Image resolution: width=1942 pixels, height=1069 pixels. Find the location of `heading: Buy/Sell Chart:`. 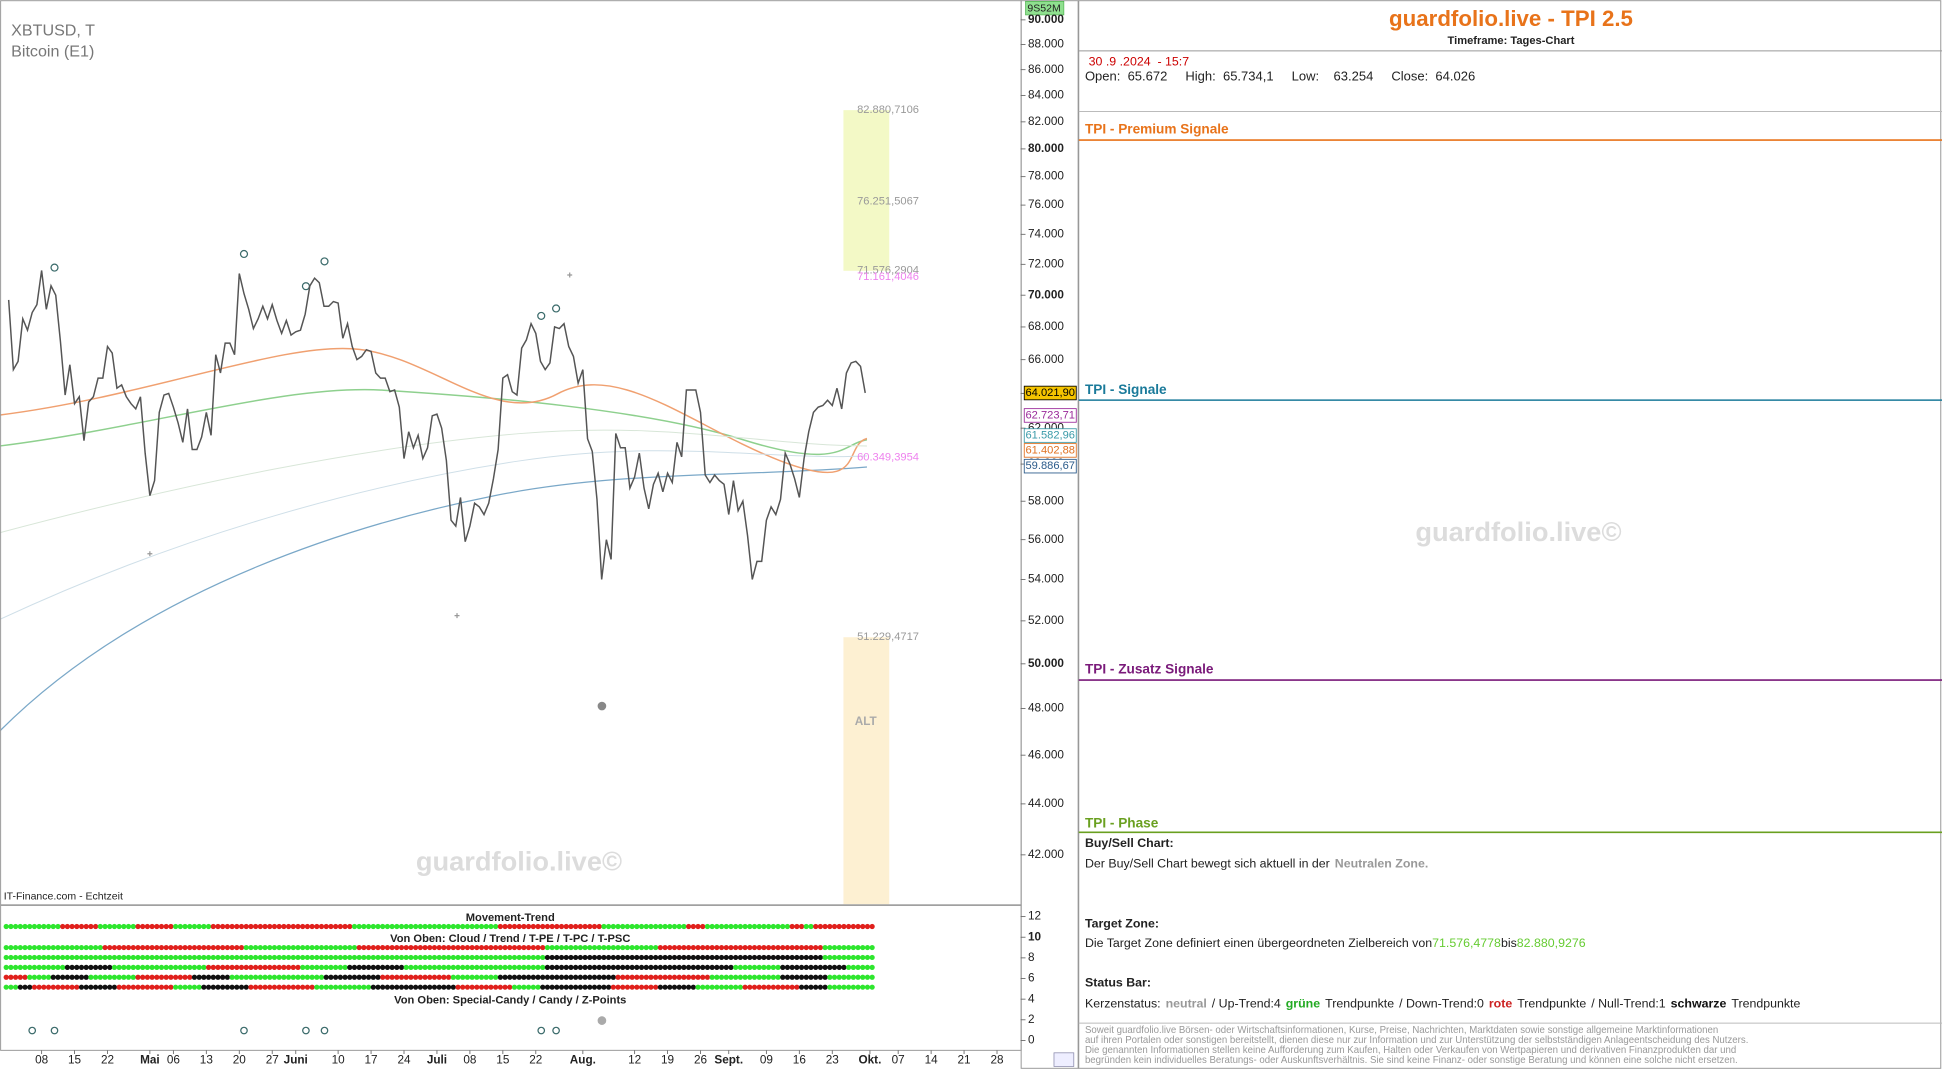

heading: Buy/Sell Chart: is located at coordinates (1129, 843).